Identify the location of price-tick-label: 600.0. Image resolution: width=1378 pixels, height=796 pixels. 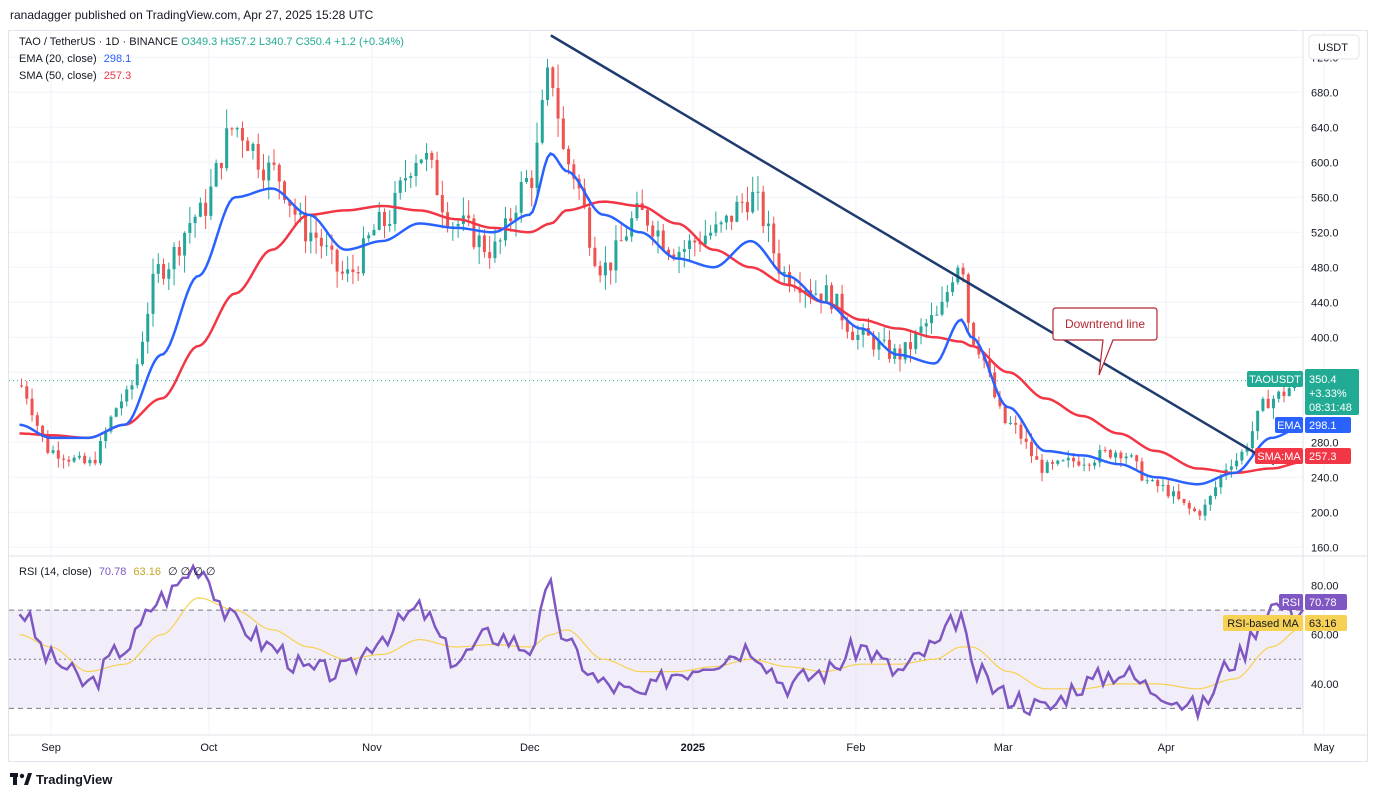
(1325, 163).